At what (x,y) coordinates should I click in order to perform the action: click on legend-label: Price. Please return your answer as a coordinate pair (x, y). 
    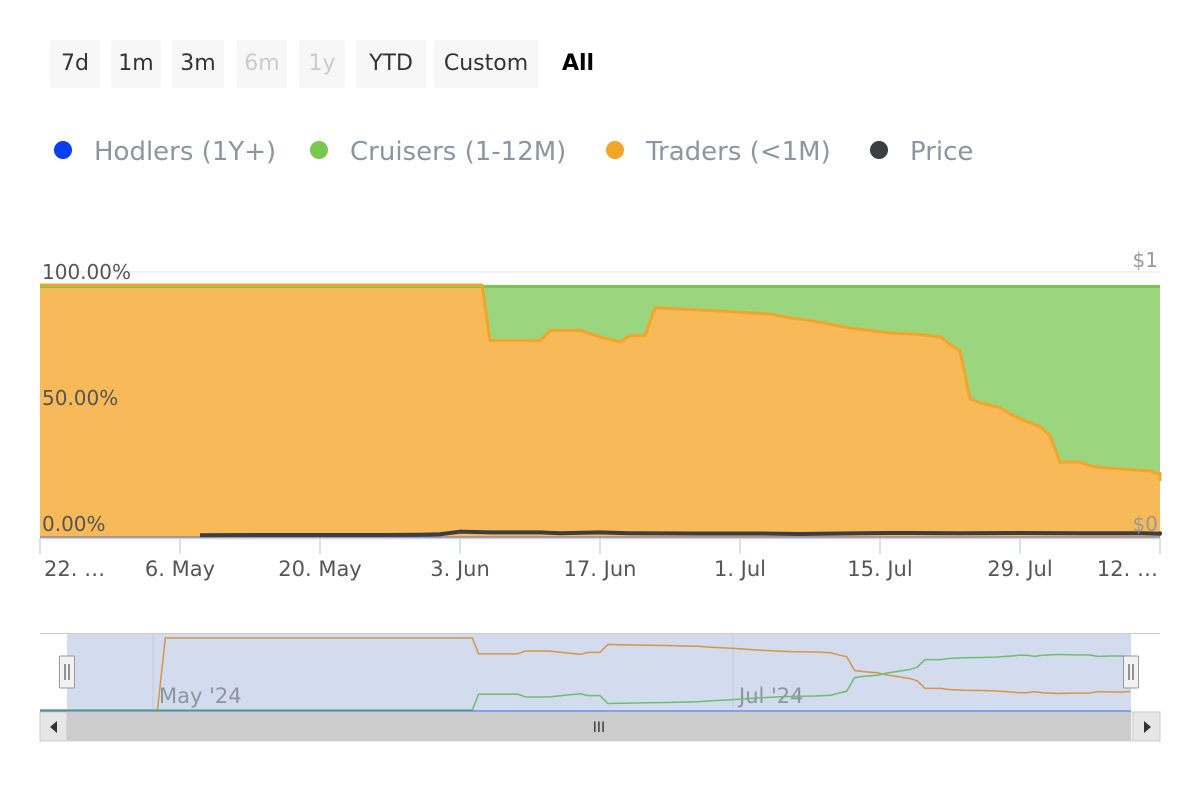
    Looking at the image, I should click on (942, 152).